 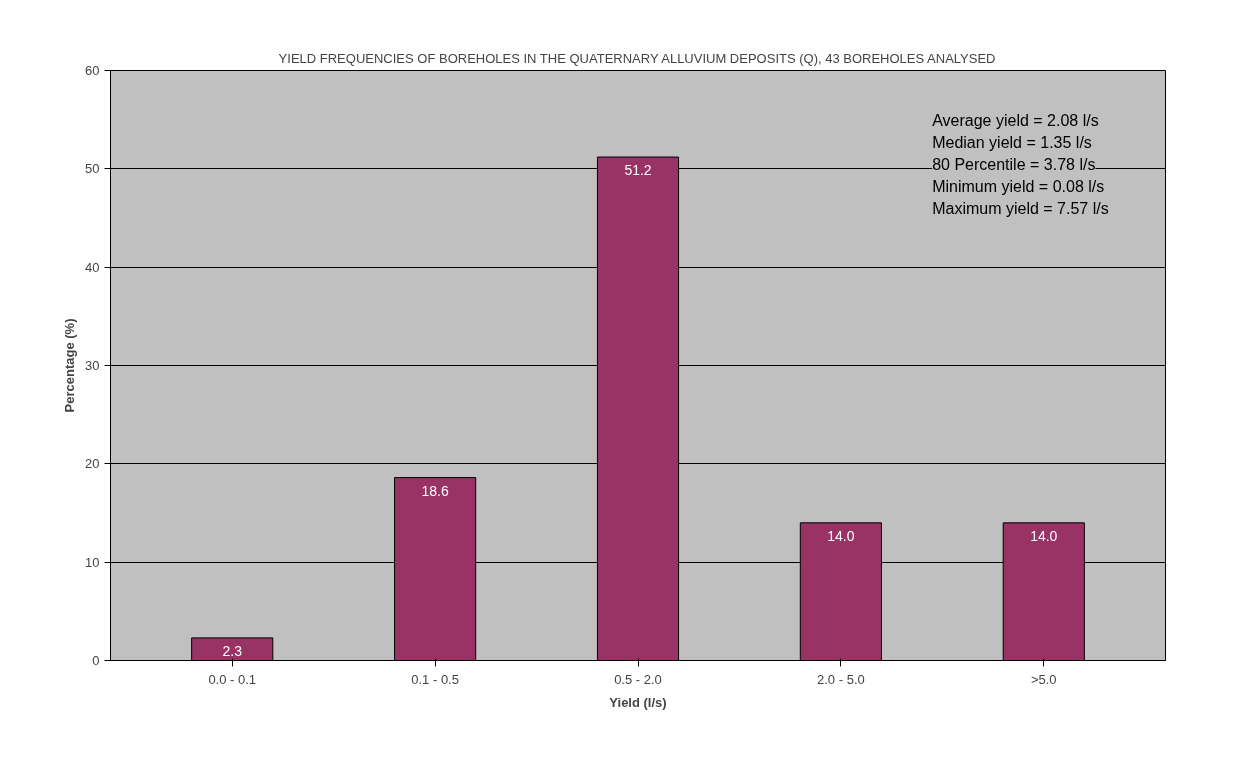 What do you see at coordinates (92, 464) in the screenshot?
I see `y-tick-label: 20` at bounding box center [92, 464].